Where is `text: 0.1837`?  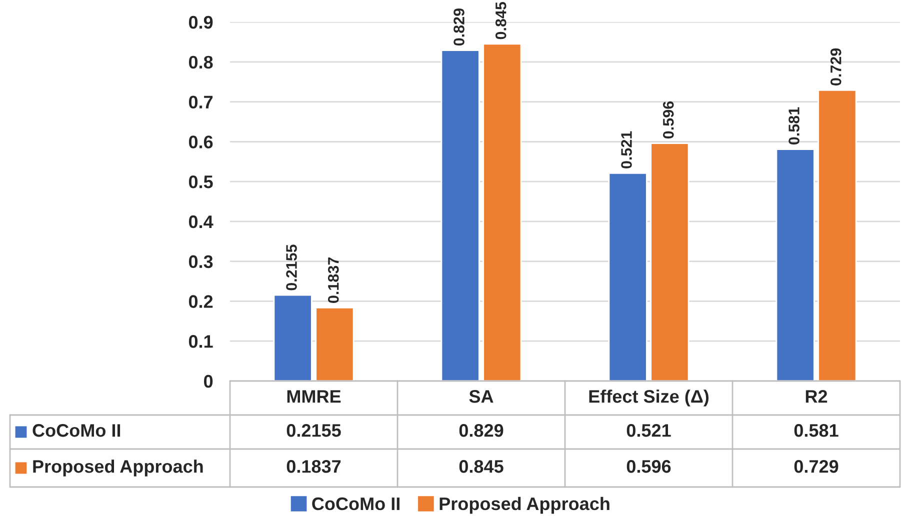
text: 0.1837 is located at coordinates (333, 280).